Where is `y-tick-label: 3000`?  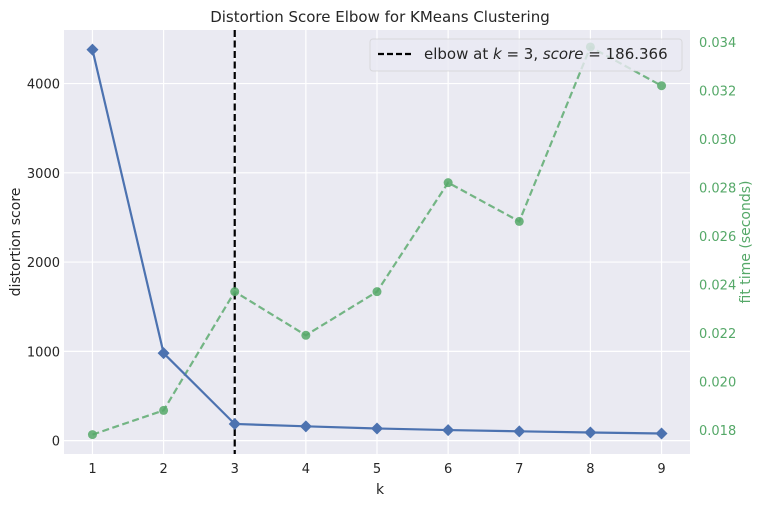
y-tick-label: 3000 is located at coordinates (43, 174).